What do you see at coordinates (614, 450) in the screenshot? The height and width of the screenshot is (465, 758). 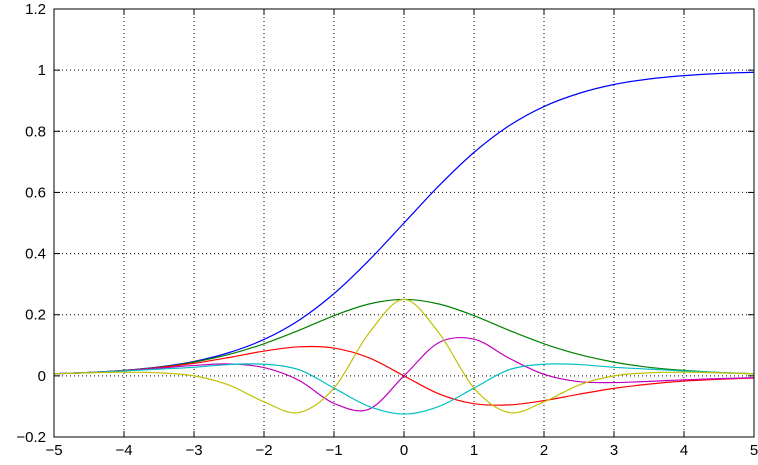 I see `x-tick-label: 3` at bounding box center [614, 450].